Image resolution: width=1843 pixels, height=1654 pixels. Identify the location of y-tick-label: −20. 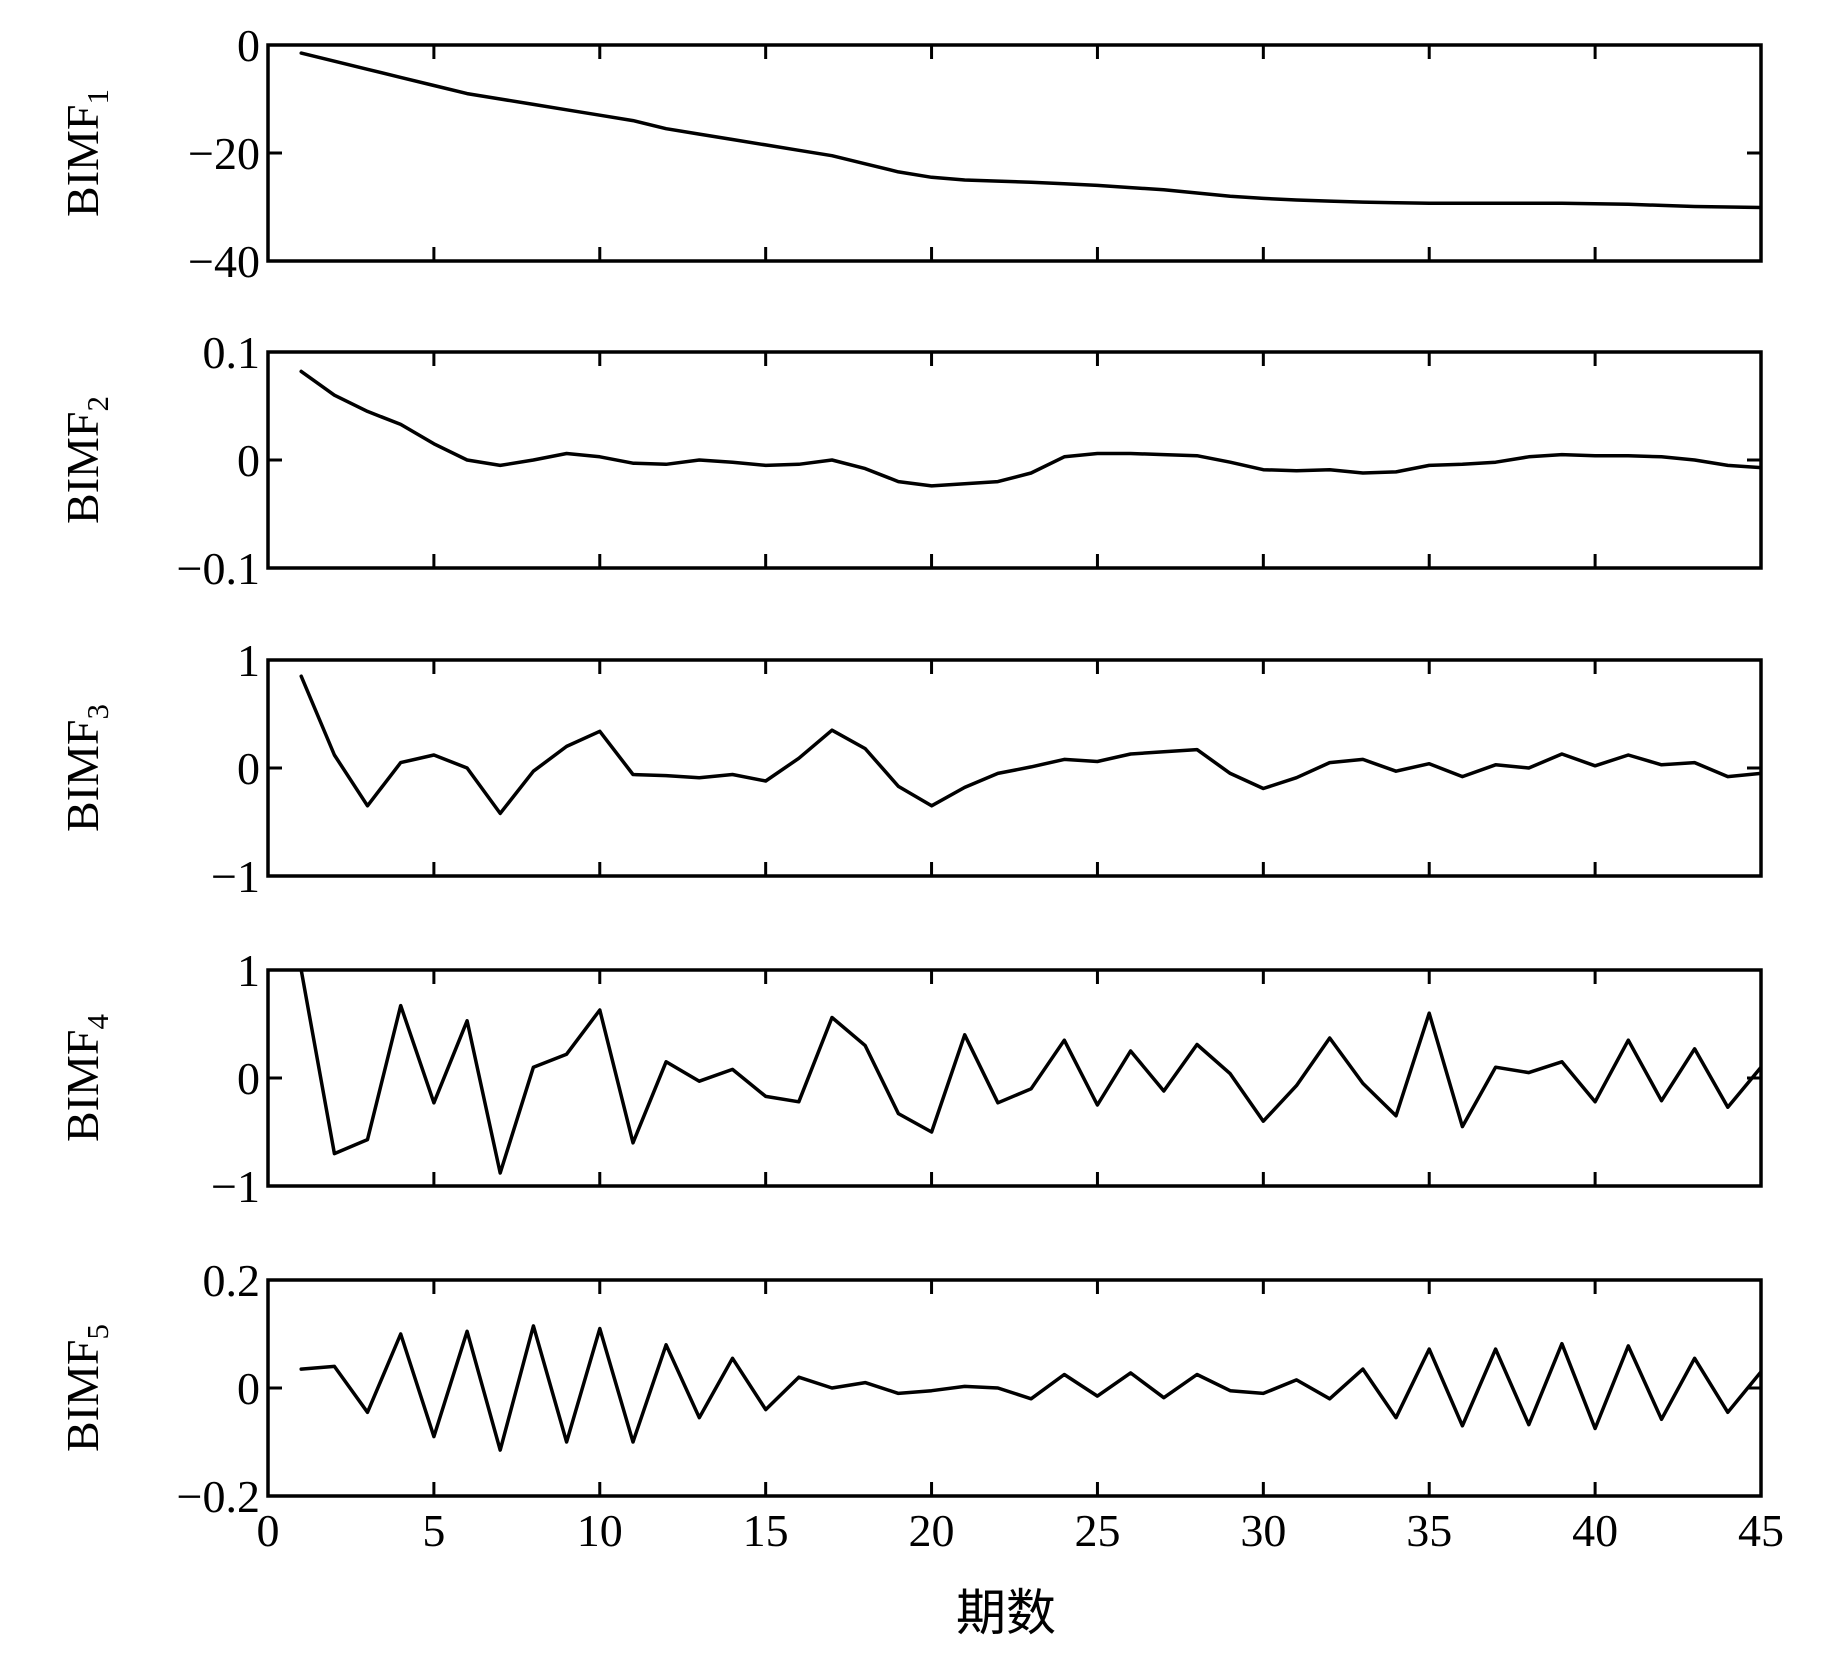
(224, 153).